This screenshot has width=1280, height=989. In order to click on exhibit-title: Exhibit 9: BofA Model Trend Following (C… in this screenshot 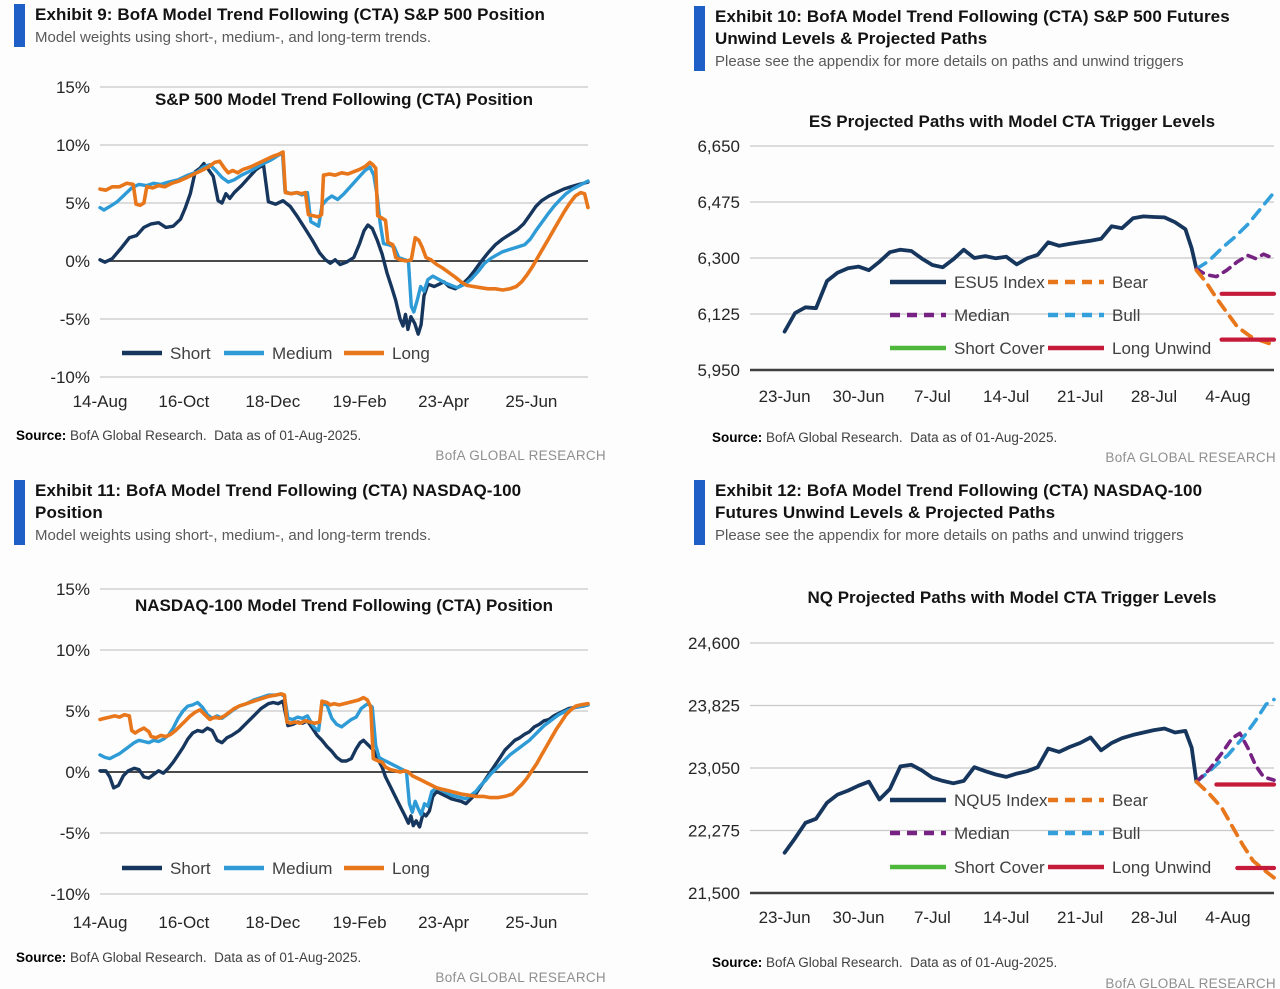, I will do `click(290, 14)`.